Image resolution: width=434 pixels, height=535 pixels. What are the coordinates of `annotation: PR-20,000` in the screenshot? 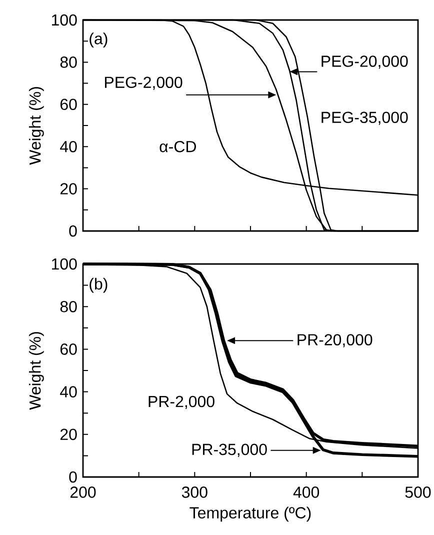 It's located at (335, 341).